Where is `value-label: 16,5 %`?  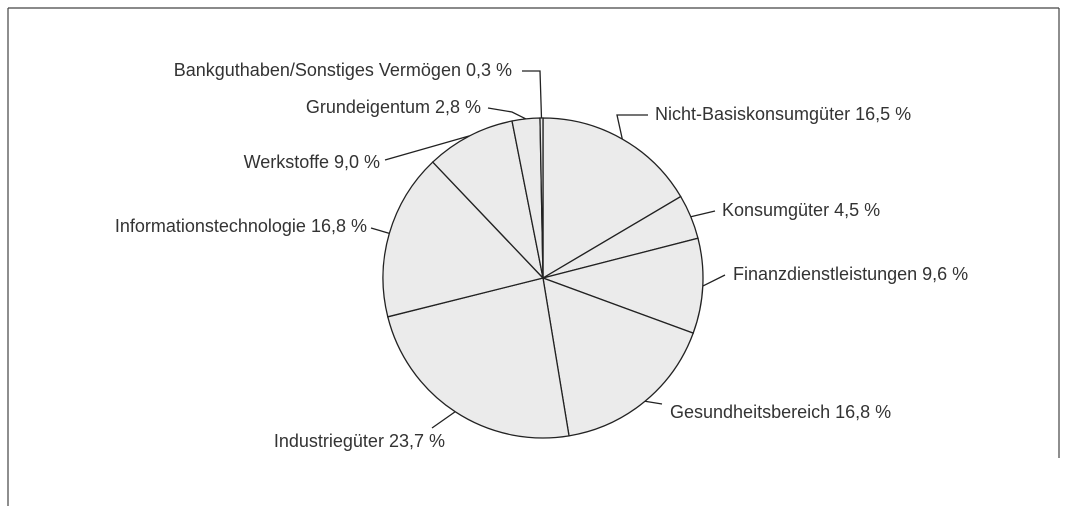
value-label: 16,5 % is located at coordinates (883, 114).